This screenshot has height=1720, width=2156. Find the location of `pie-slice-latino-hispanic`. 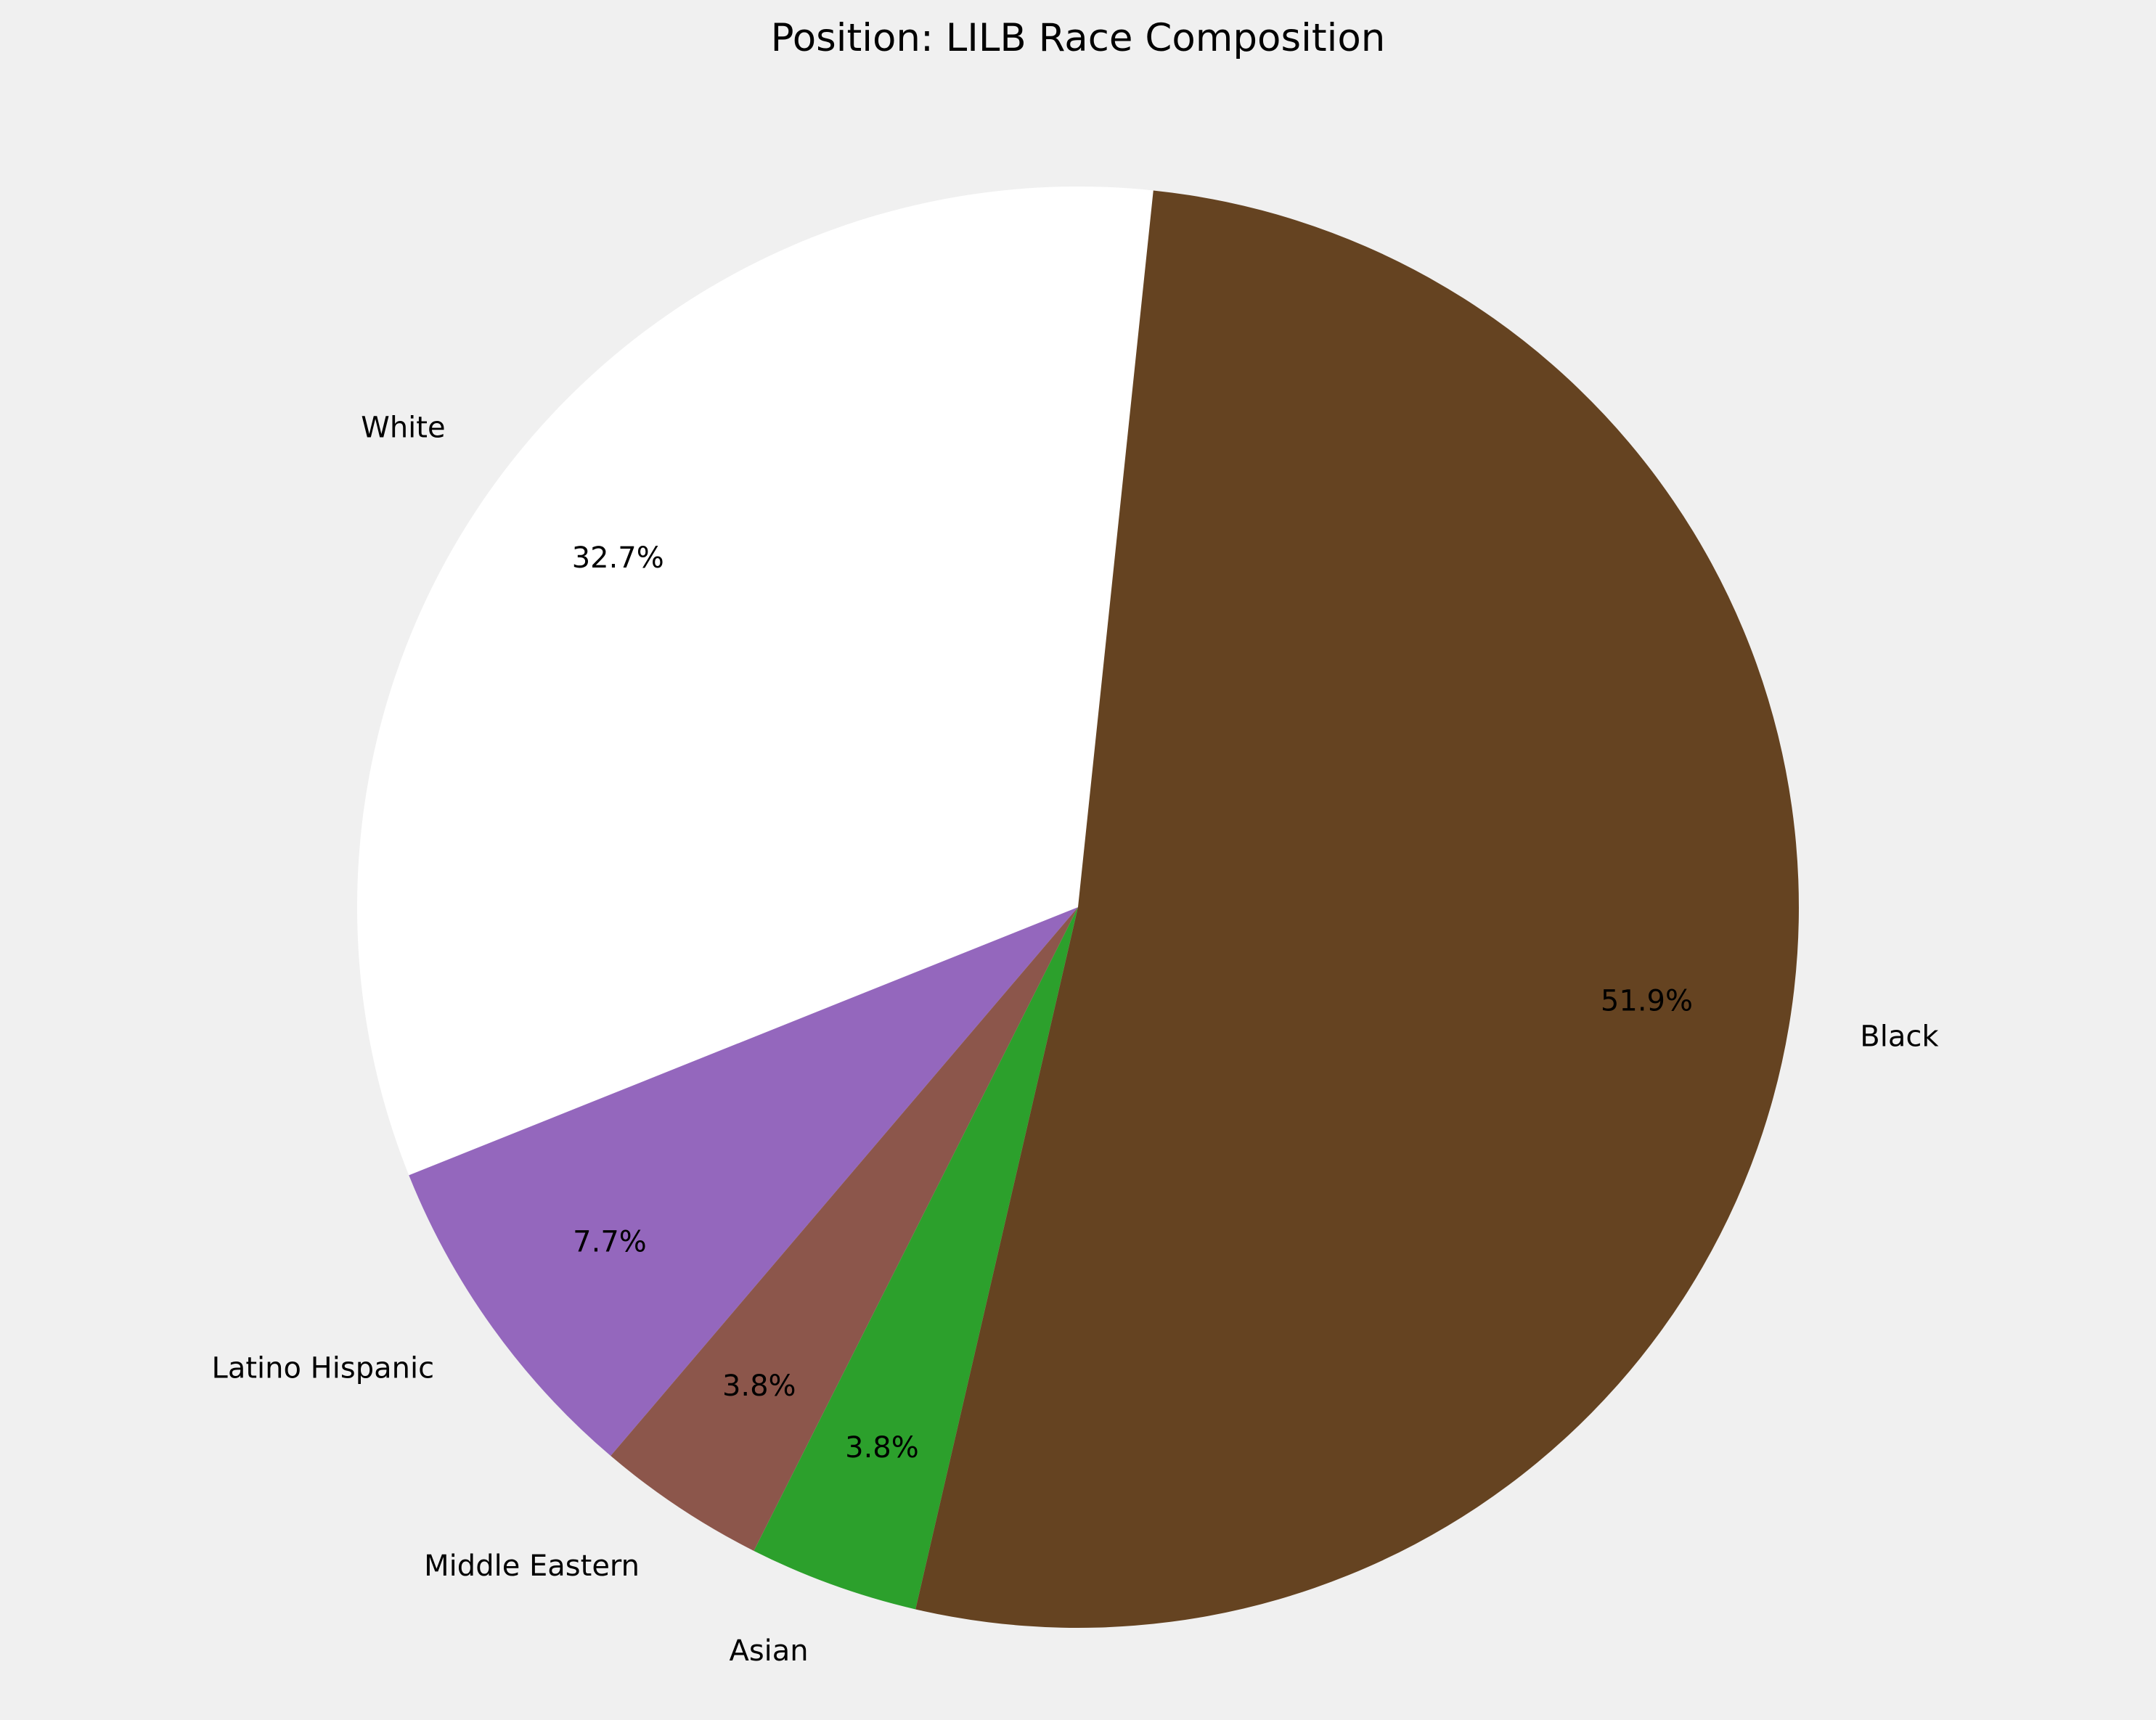

pie-slice-latino-hispanic is located at coordinates (743, 1182).